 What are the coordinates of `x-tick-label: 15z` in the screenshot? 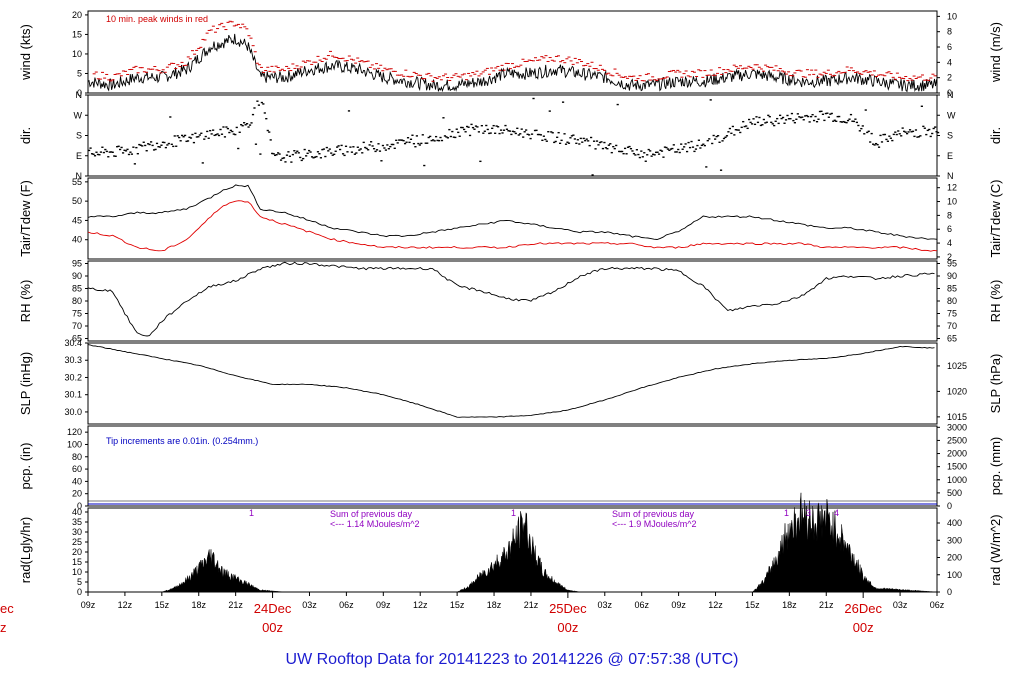 It's located at (457, 605).